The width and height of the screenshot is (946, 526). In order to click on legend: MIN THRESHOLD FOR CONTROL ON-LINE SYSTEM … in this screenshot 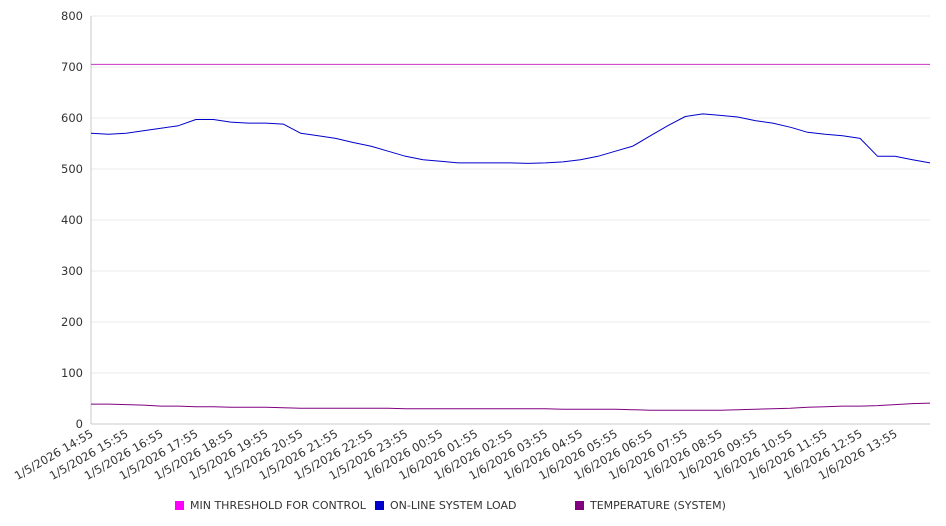, I will do `click(450, 505)`.